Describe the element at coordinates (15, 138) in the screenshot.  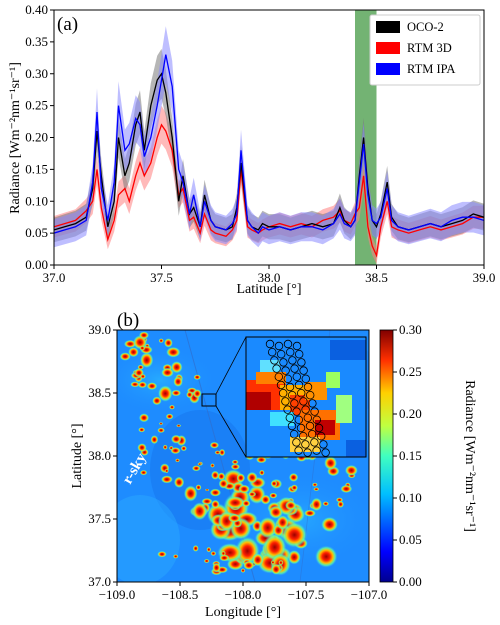
I see `y-axis-title-a: Radiance [Wm⁻²nm⁻¹sr⁻¹]` at that location.